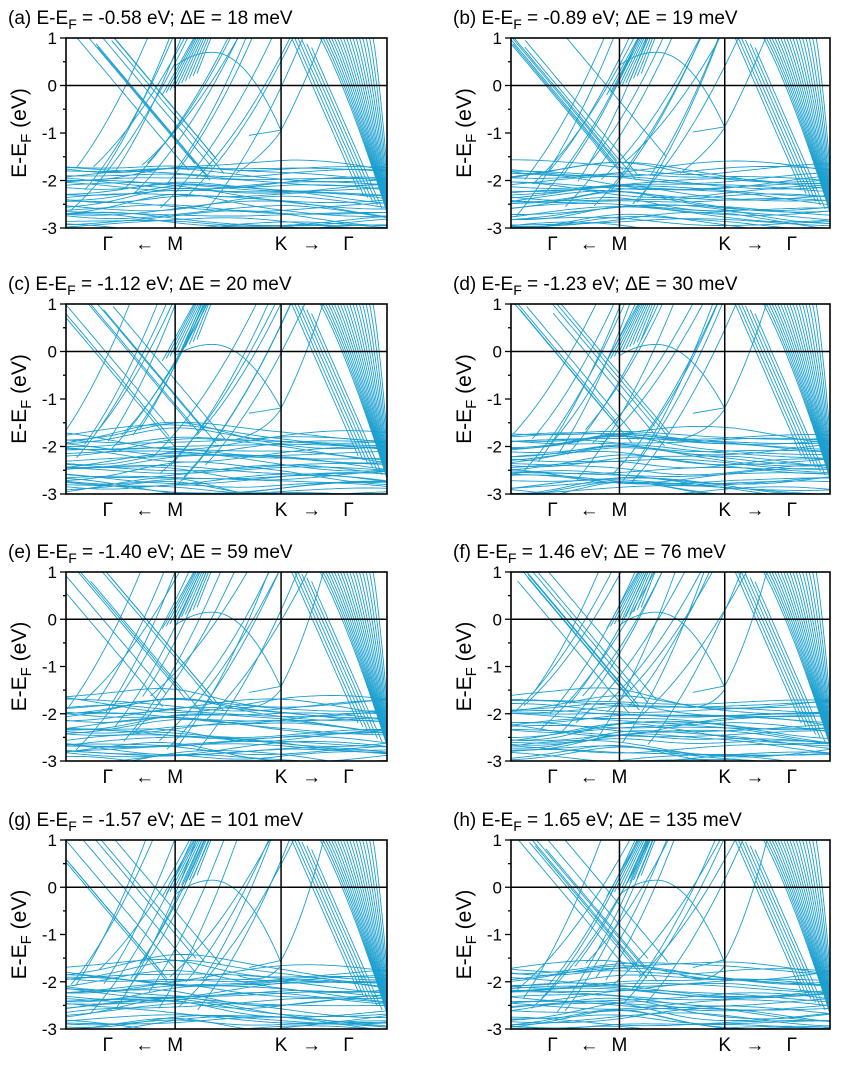 Image resolution: width=850 pixels, height=1071 pixels. I want to click on panel-title-rest: = -1.40 eV; ΔE = 59 meV, so click(185, 552).